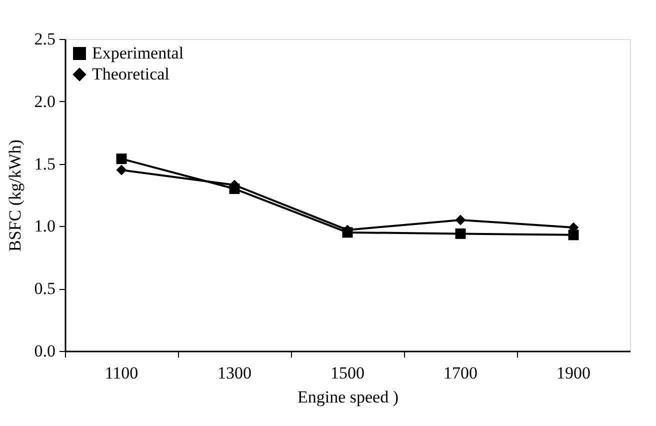 Image resolution: width=656 pixels, height=426 pixels. Describe the element at coordinates (347, 373) in the screenshot. I see `x-tick-label: 1500` at that location.